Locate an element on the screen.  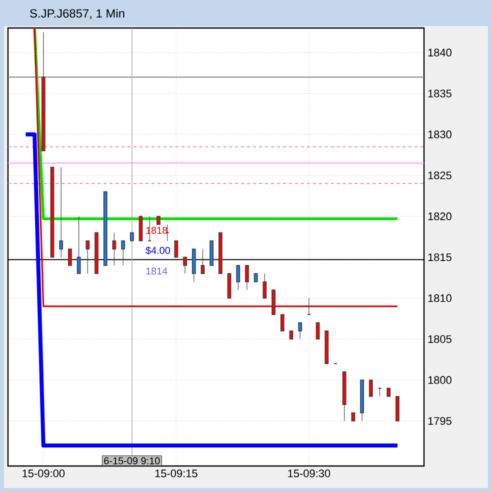
y-tick-label: 1825 is located at coordinates (440, 175).